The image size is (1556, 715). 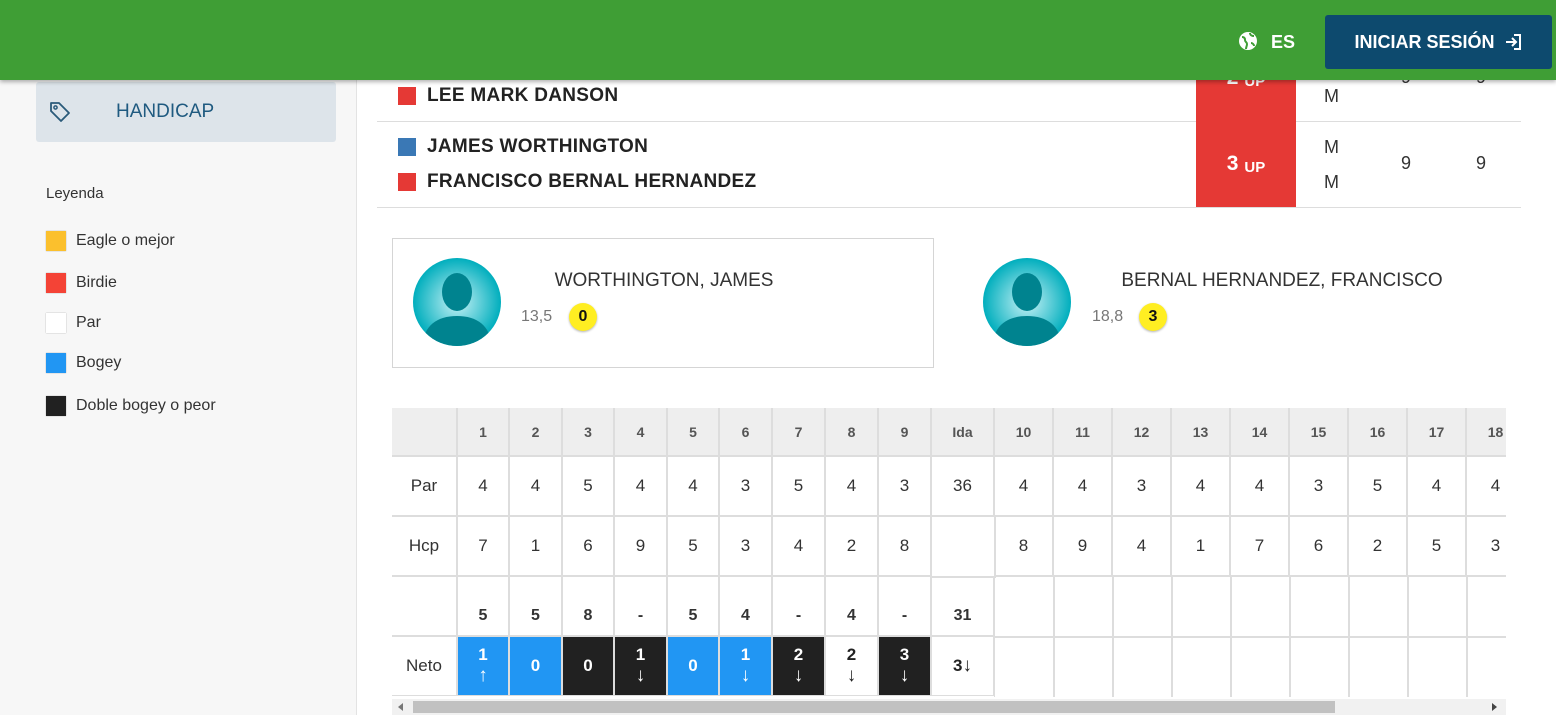 I want to click on score-cell: 31, so click(x=962, y=606).